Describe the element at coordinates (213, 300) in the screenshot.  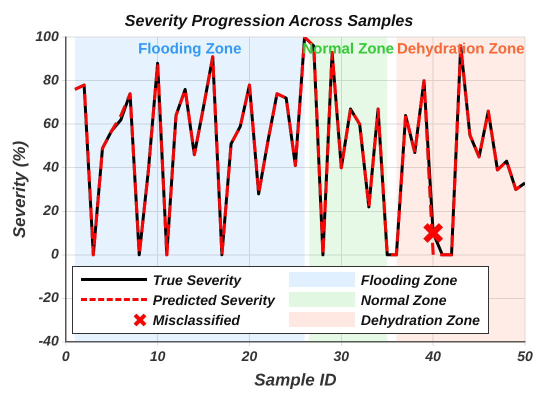
I see `legend-label: Predicted Severity` at that location.